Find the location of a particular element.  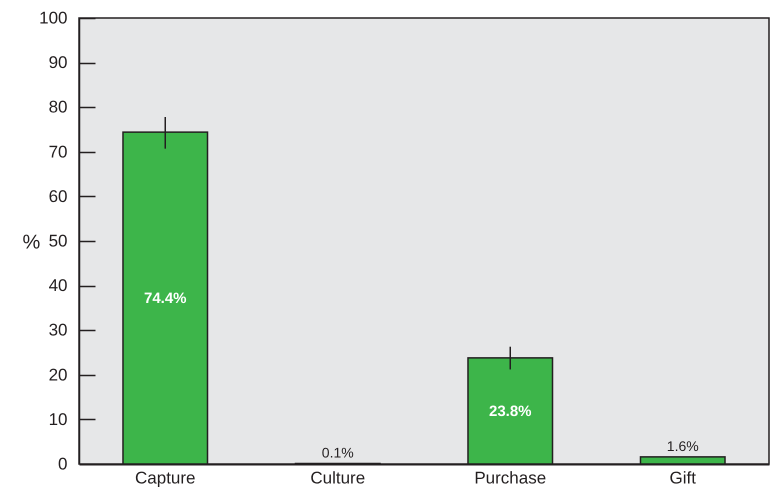

data-label: 1.6% is located at coordinates (682, 446).